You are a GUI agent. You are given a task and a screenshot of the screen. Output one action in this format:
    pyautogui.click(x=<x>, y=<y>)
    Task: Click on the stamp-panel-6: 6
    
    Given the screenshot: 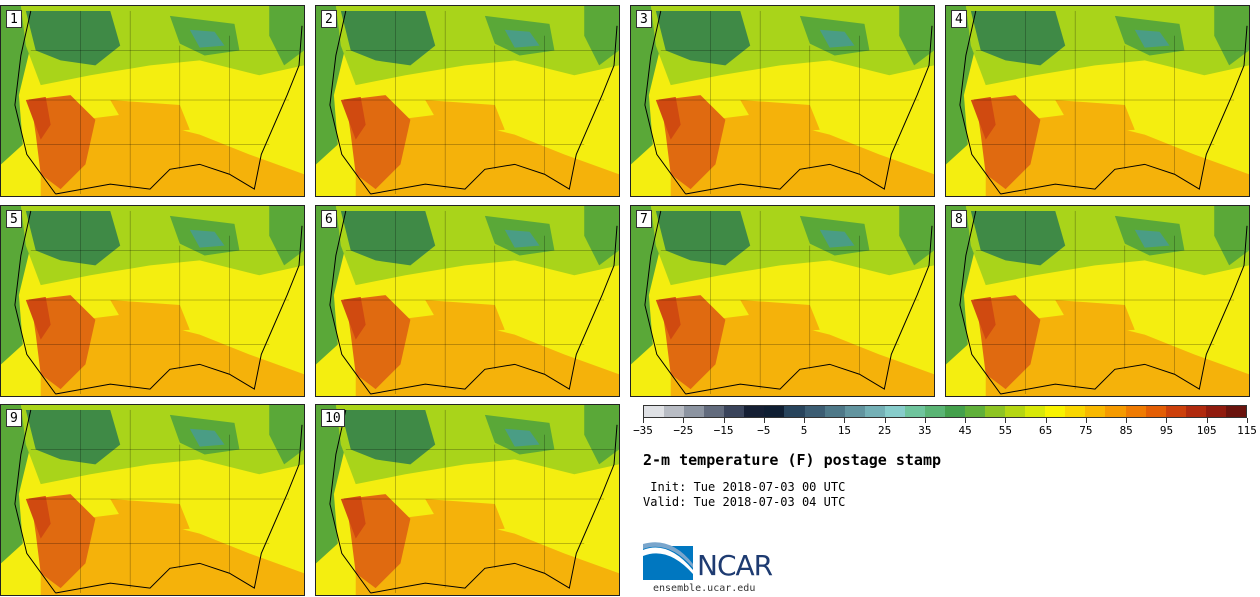 What is the action you would take?
    pyautogui.click(x=467, y=301)
    